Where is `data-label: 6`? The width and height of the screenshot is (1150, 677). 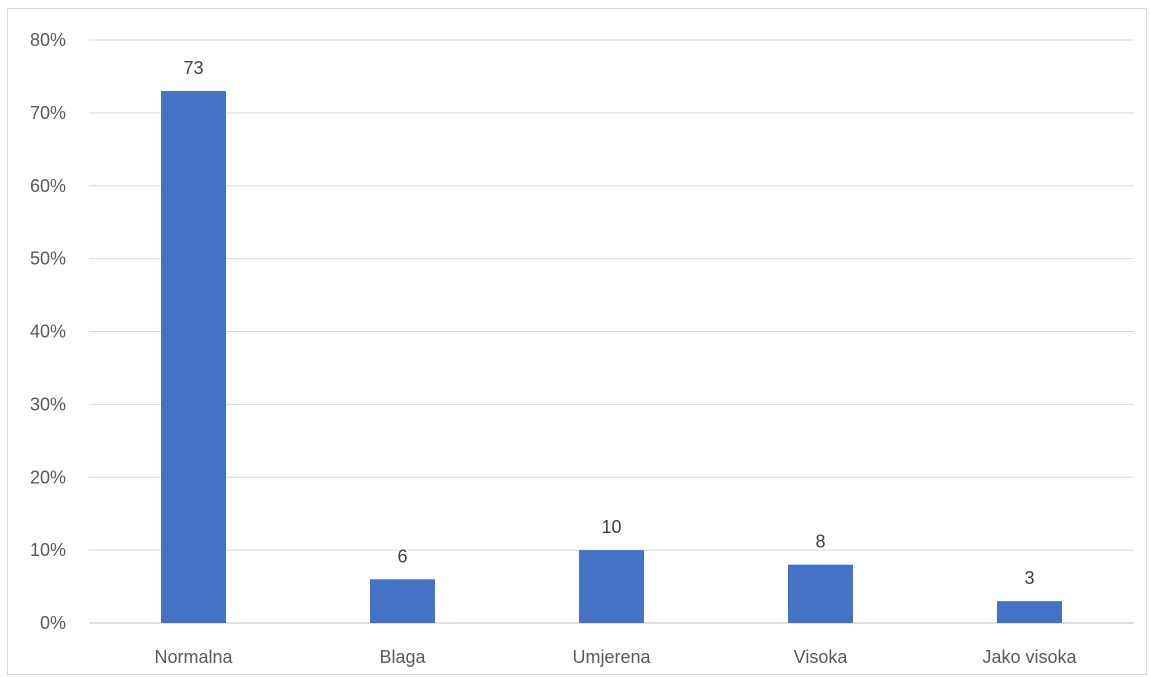 data-label: 6 is located at coordinates (402, 556).